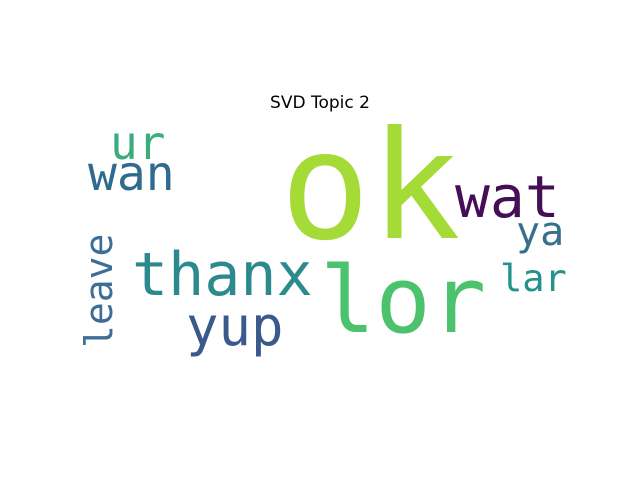 This screenshot has width=640, height=480. Describe the element at coordinates (131, 174) in the screenshot. I see `word-wan: wan` at that location.